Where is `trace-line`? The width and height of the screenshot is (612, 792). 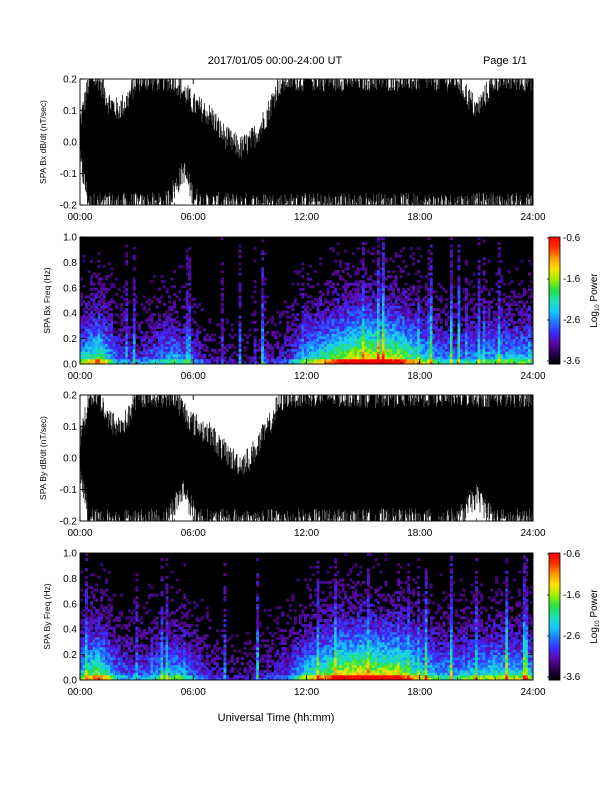
trace-line is located at coordinates (306, 458).